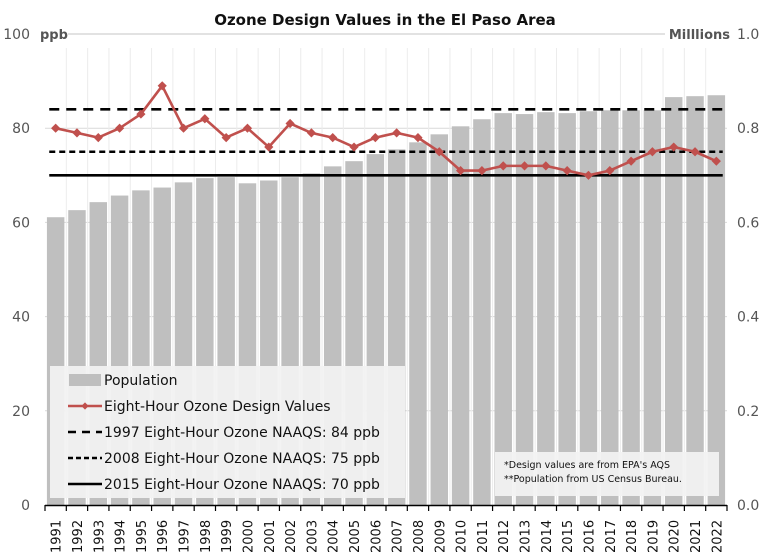  What do you see at coordinates (217, 407) in the screenshot?
I see `legend-label: Eight-Hour Ozone Design Values` at bounding box center [217, 407].